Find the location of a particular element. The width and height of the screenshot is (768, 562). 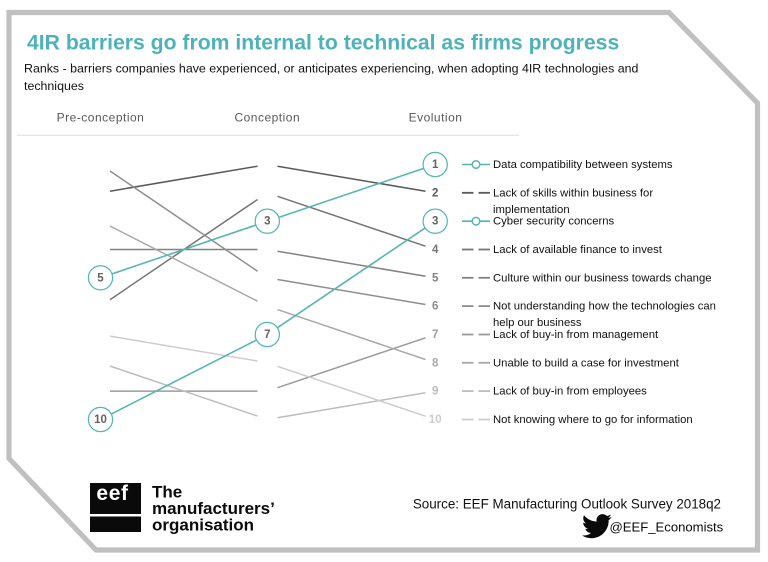

svg-text: implementation is located at coordinates (531, 210).